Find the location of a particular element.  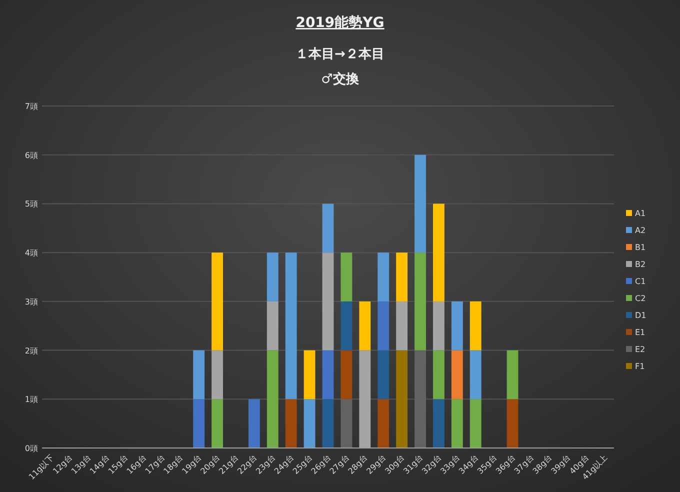

y-tick-label: 4頭 is located at coordinates (31, 253).